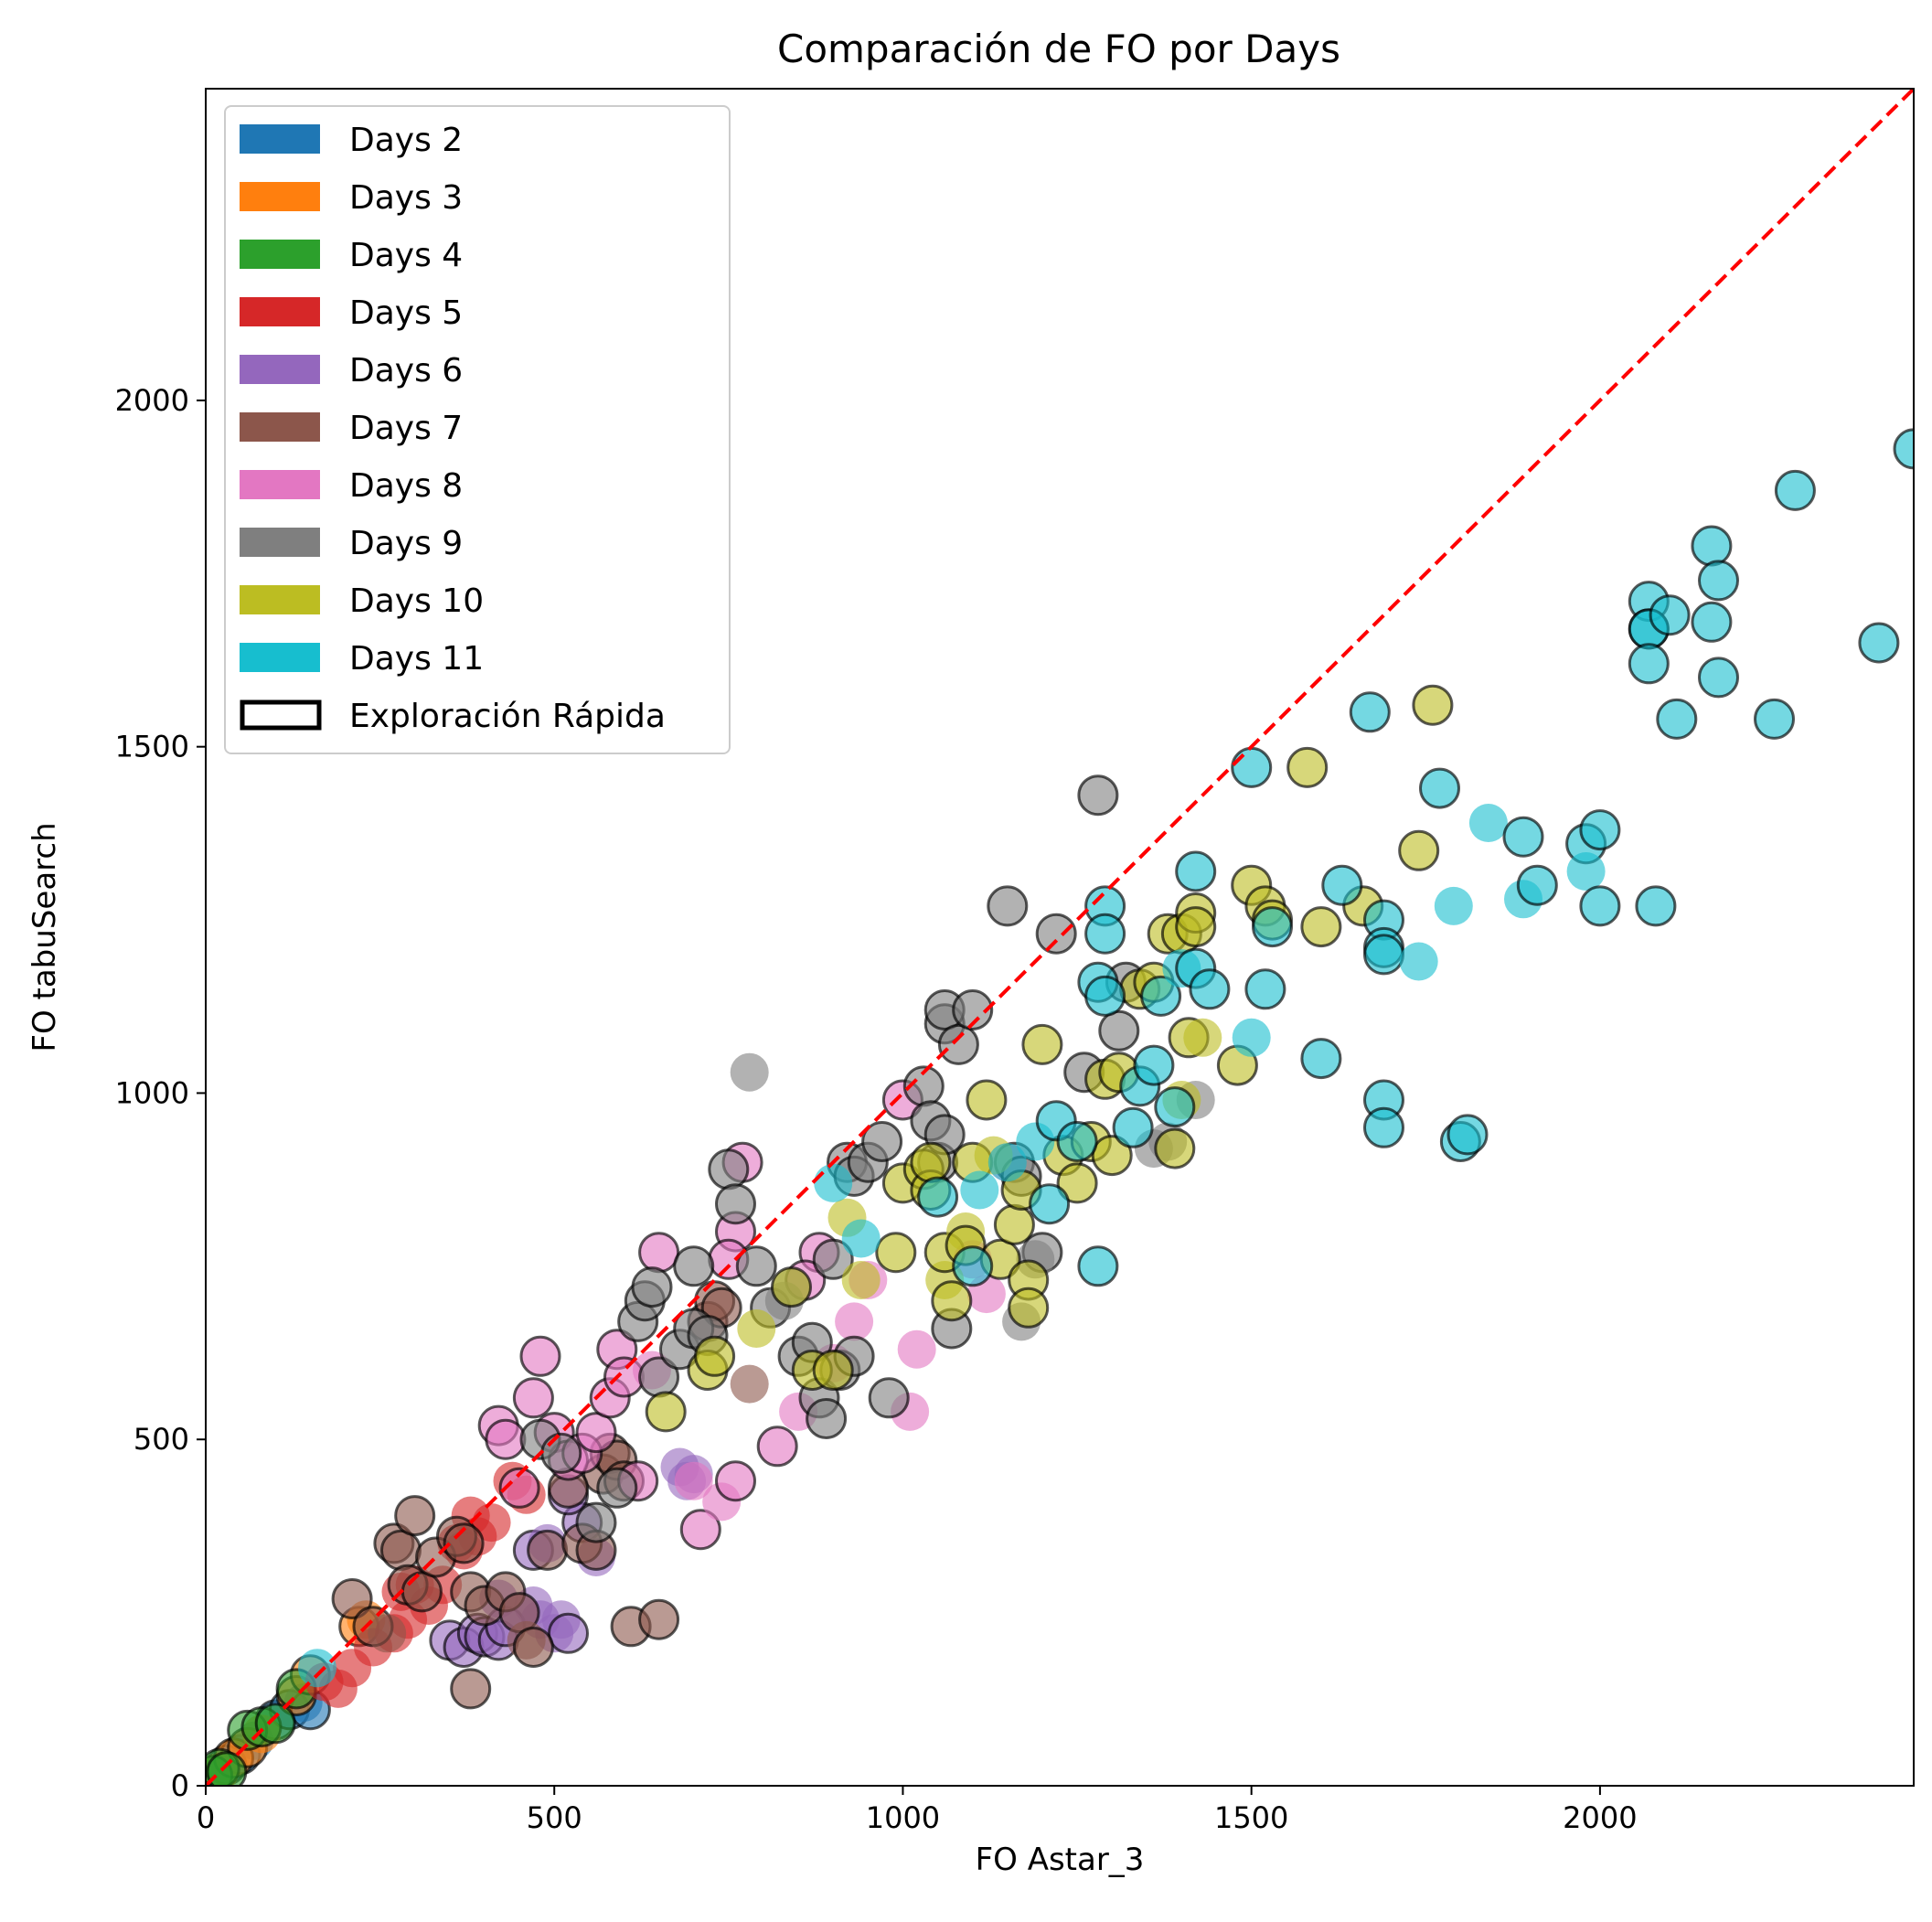  I want to click on legend-label: Days 4, so click(406, 255).